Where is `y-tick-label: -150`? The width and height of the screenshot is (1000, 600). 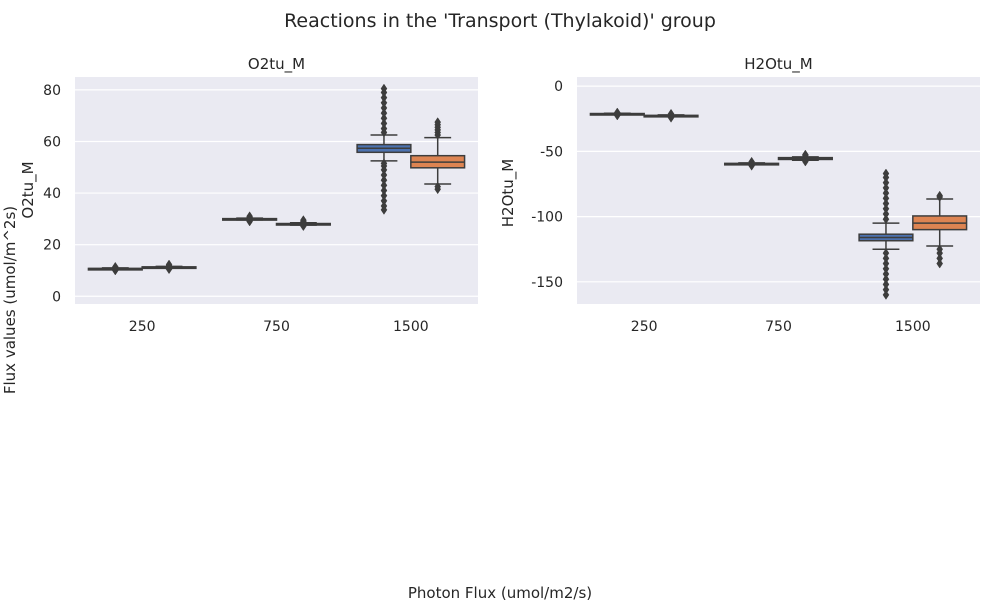 y-tick-label: -150 is located at coordinates (547, 283).